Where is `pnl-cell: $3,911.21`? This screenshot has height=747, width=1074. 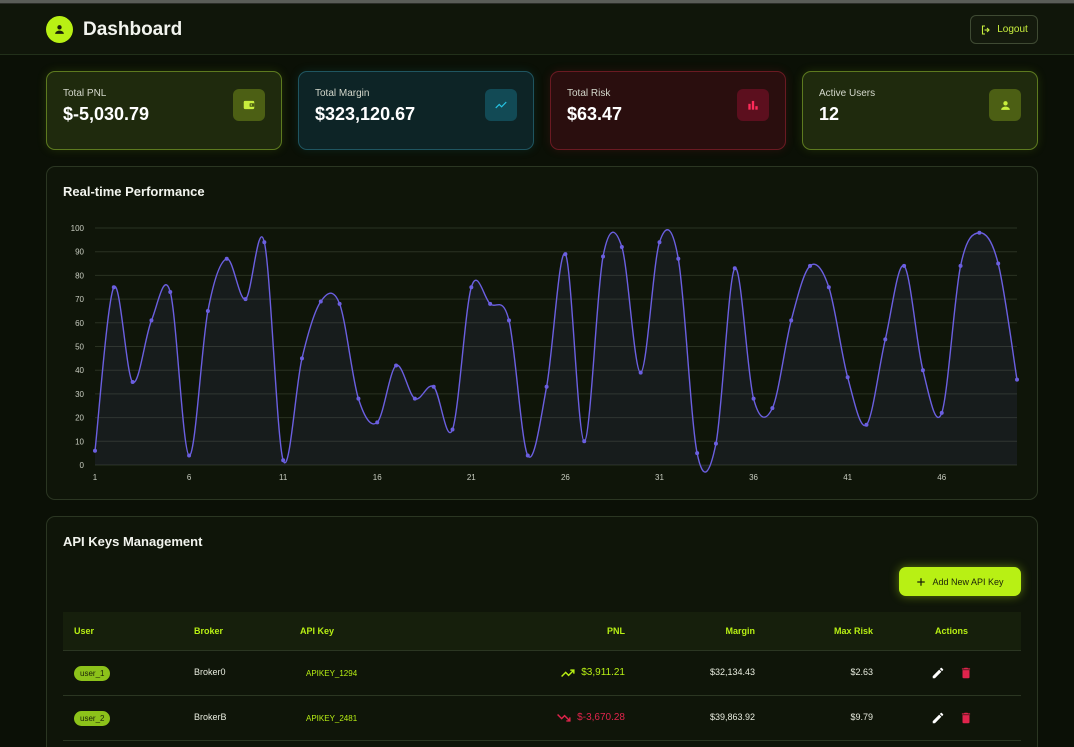 pnl-cell: $3,911.21 is located at coordinates (593, 672).